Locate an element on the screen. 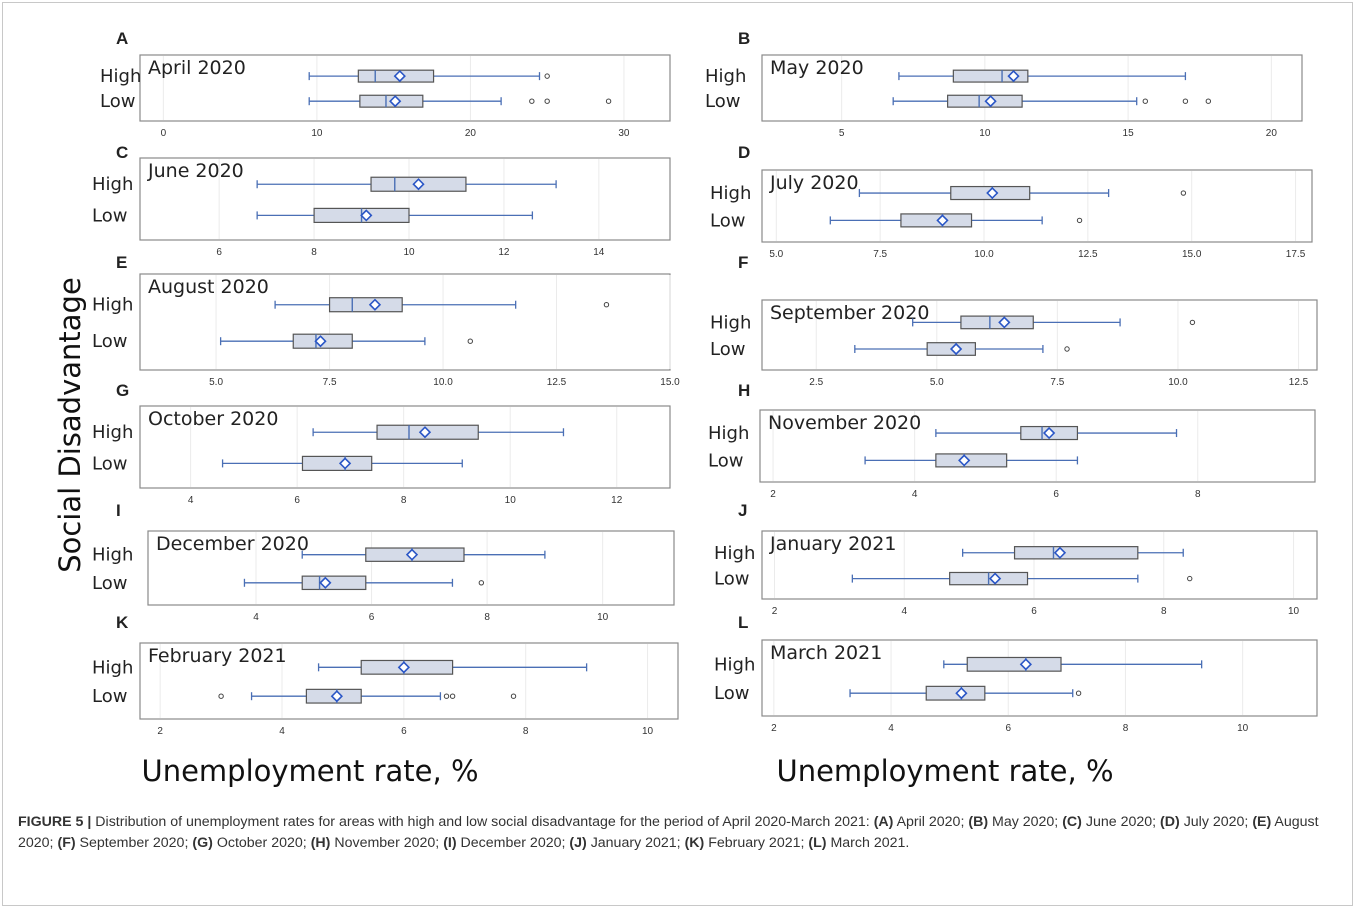 The image size is (1357, 910). caption-item-text: November 2020; is located at coordinates (387, 843).